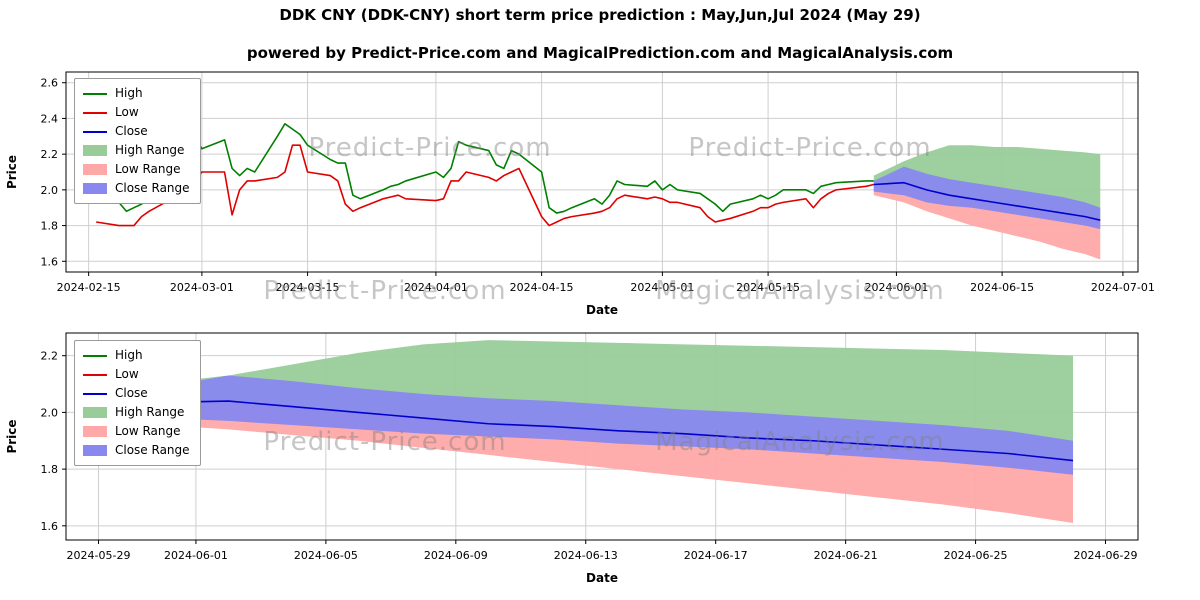 This screenshot has height=600, width=1200. Describe the element at coordinates (308, 287) in the screenshot. I see `tick-label-x: 2024-03-15` at that location.